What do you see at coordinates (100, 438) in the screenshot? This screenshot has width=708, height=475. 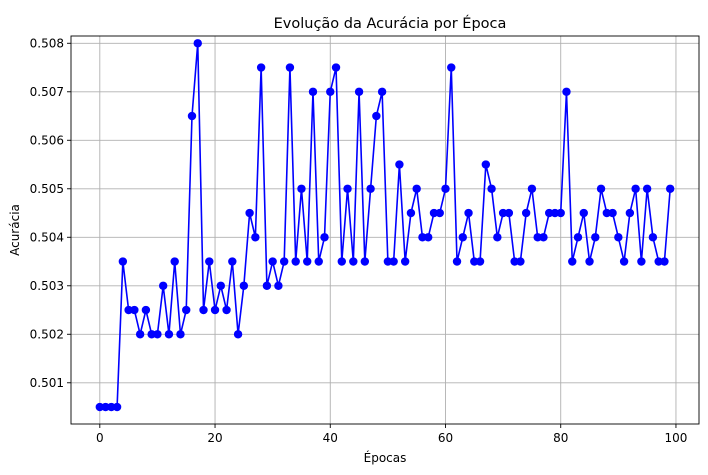 I see `x-tick-label: 0` at bounding box center [100, 438].